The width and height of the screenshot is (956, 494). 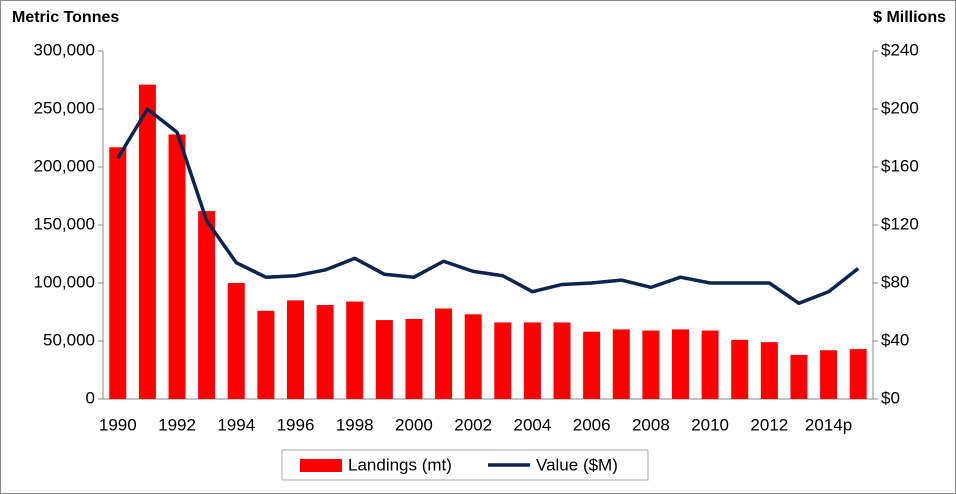 I want to click on legend-label: Value ($M), so click(x=577, y=464).